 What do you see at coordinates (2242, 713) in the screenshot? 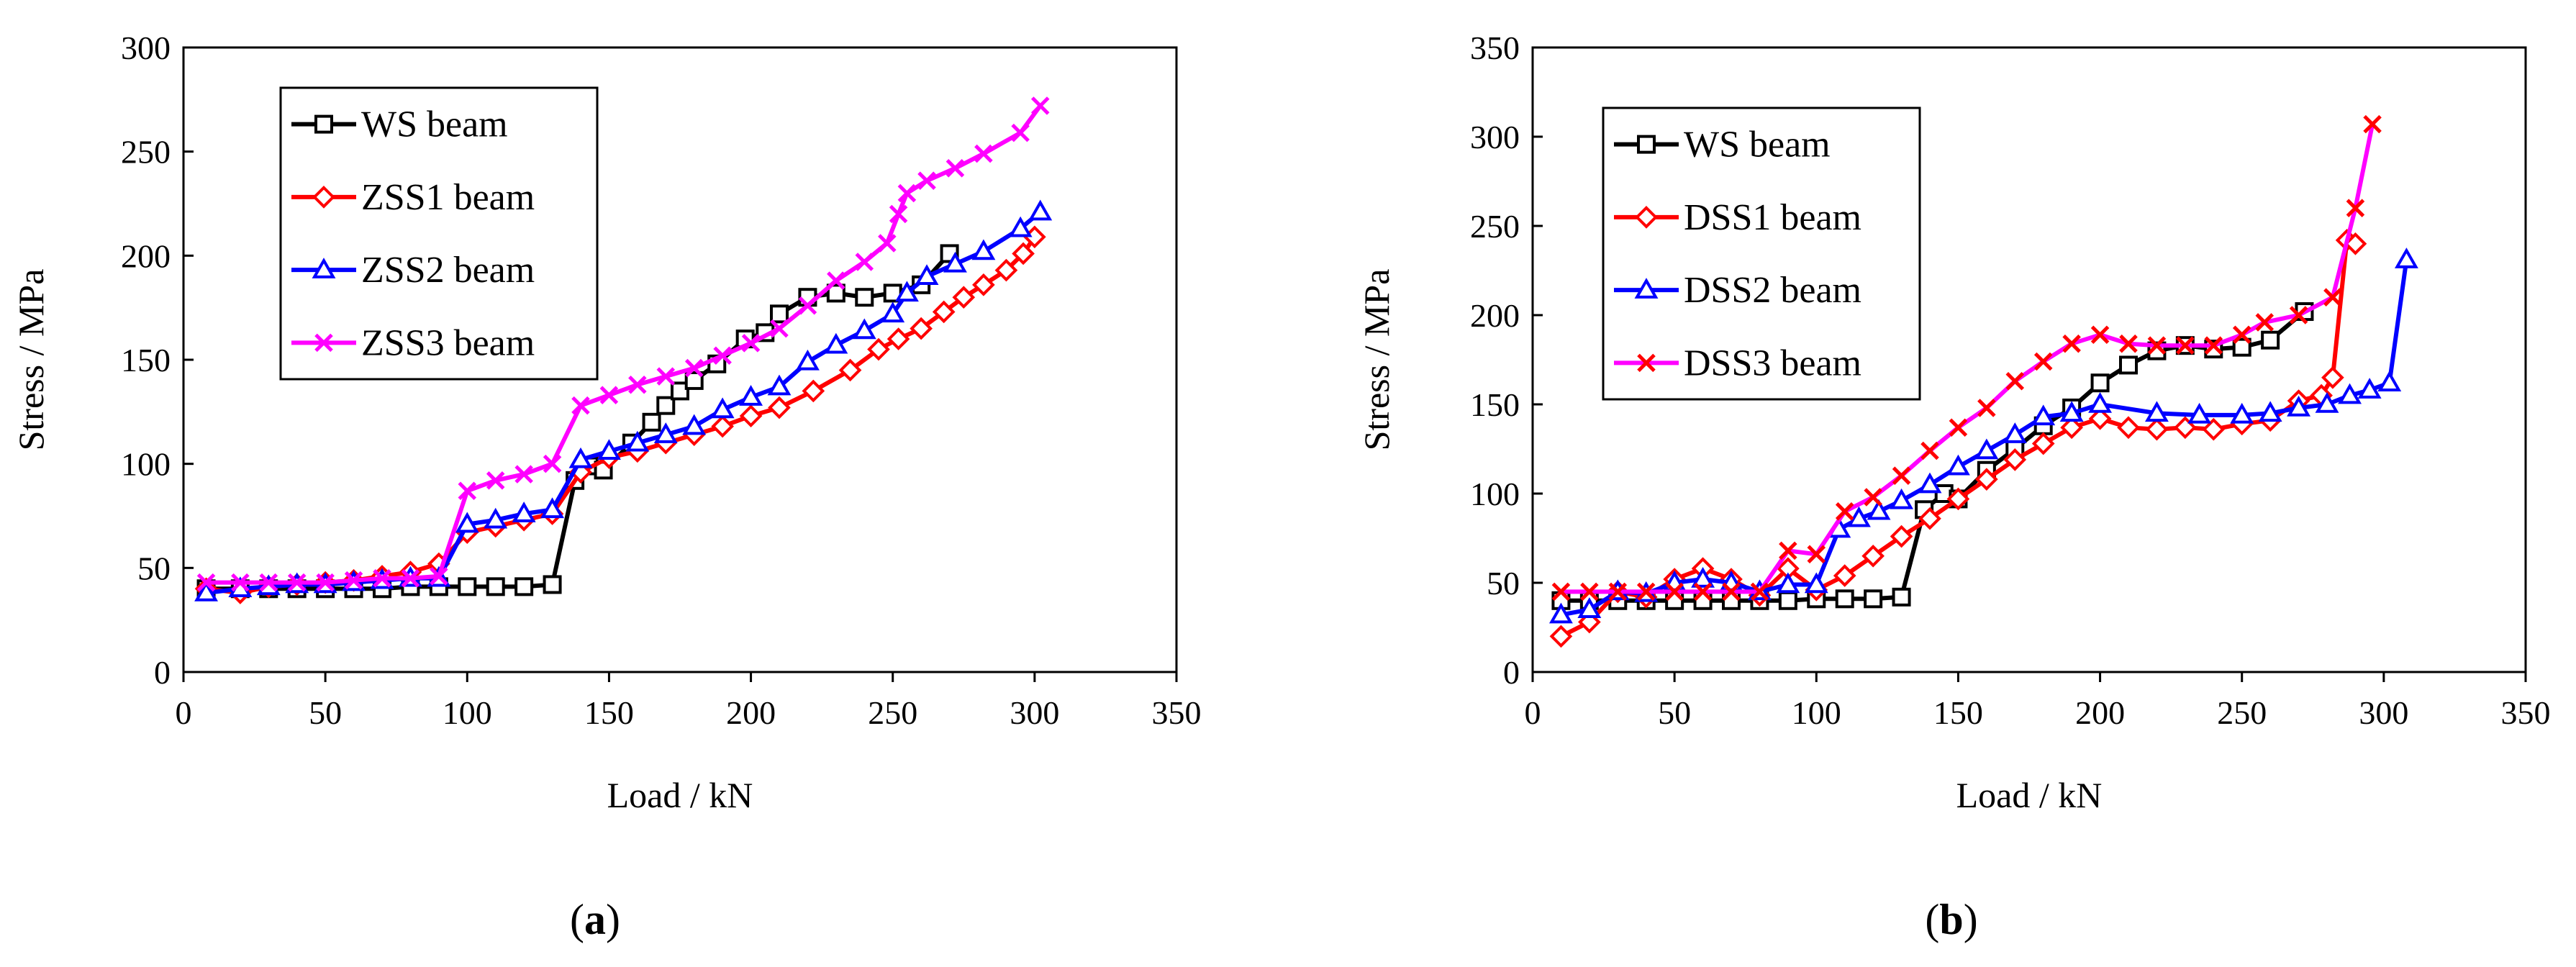
I see `x-tick-label-b-5: 250` at bounding box center [2242, 713].